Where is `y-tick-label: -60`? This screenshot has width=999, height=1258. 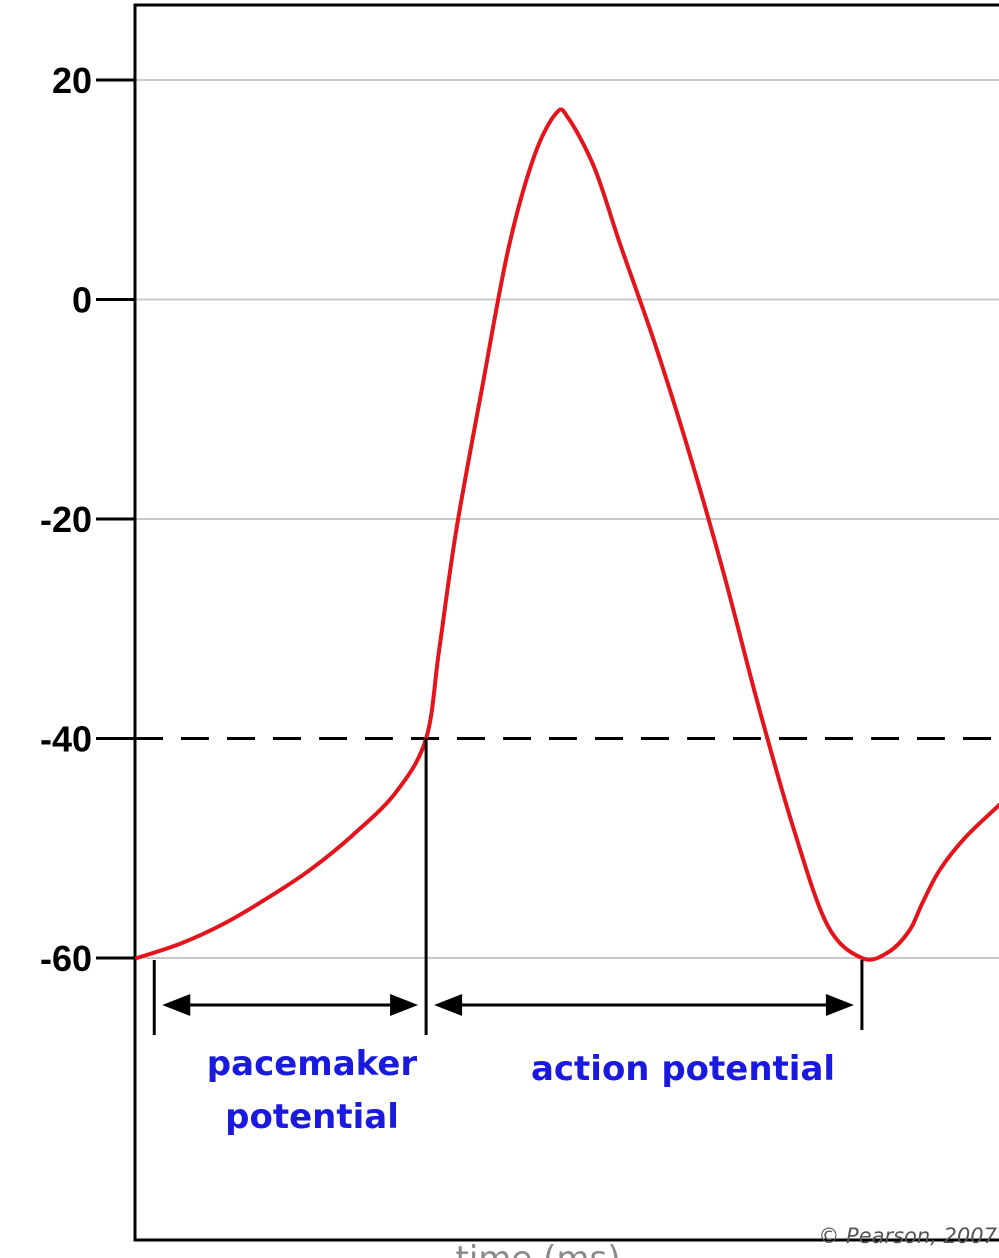
y-tick-label: -60 is located at coordinates (66, 958).